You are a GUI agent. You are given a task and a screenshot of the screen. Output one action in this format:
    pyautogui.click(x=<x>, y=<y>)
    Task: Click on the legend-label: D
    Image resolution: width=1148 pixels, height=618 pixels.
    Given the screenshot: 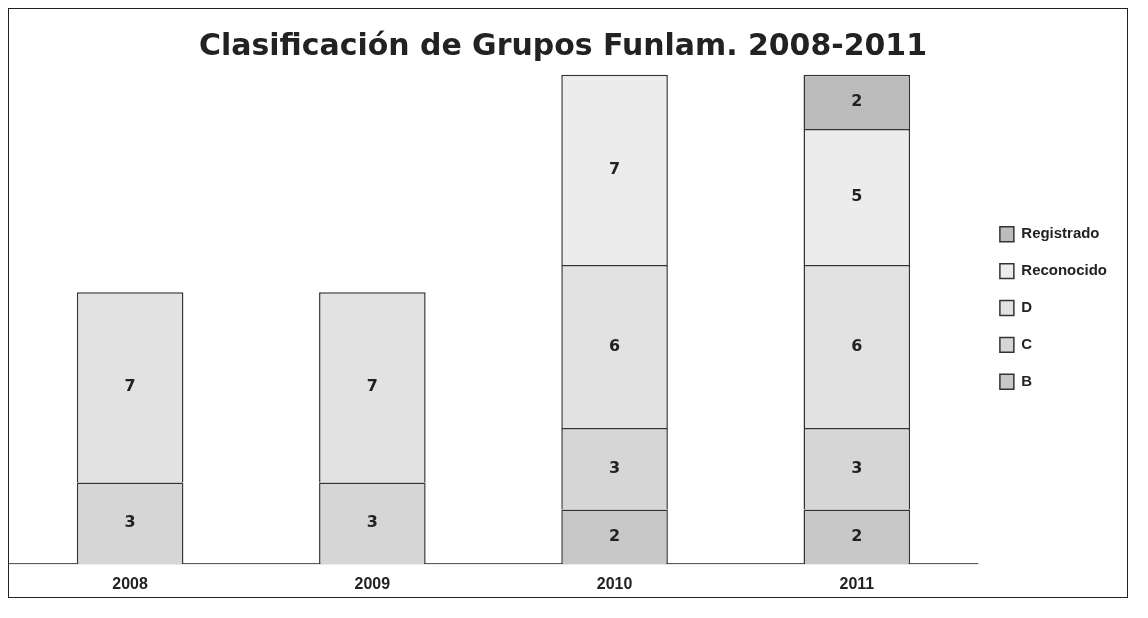 What is the action you would take?
    pyautogui.click(x=1027, y=307)
    